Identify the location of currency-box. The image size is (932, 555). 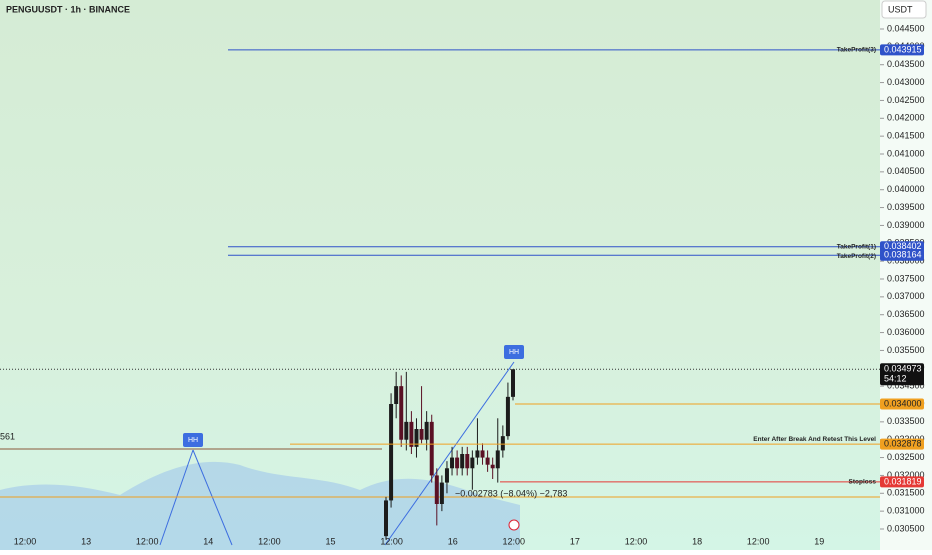
(904, 9).